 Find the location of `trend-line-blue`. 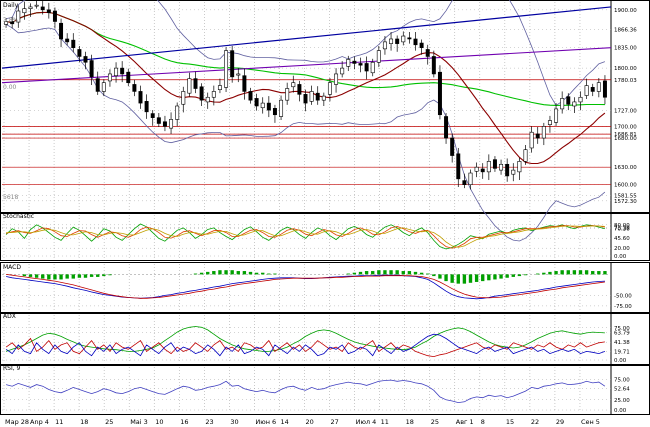

trend-line-blue is located at coordinates (306, 37).